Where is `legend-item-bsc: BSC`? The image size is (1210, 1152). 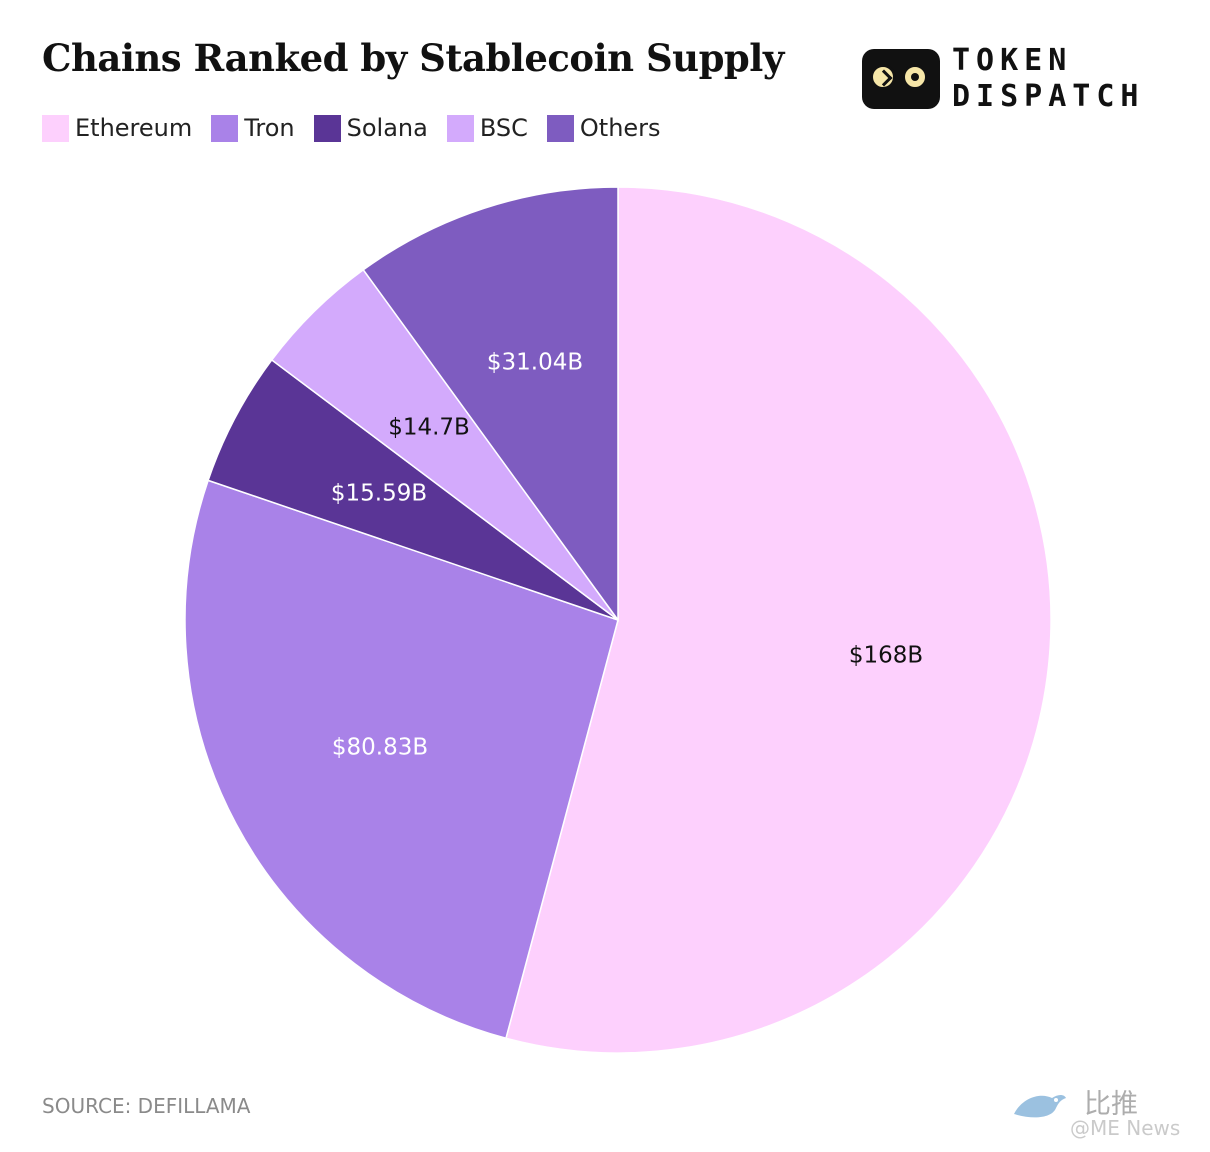 legend-item-bsc: BSC is located at coordinates (487, 128).